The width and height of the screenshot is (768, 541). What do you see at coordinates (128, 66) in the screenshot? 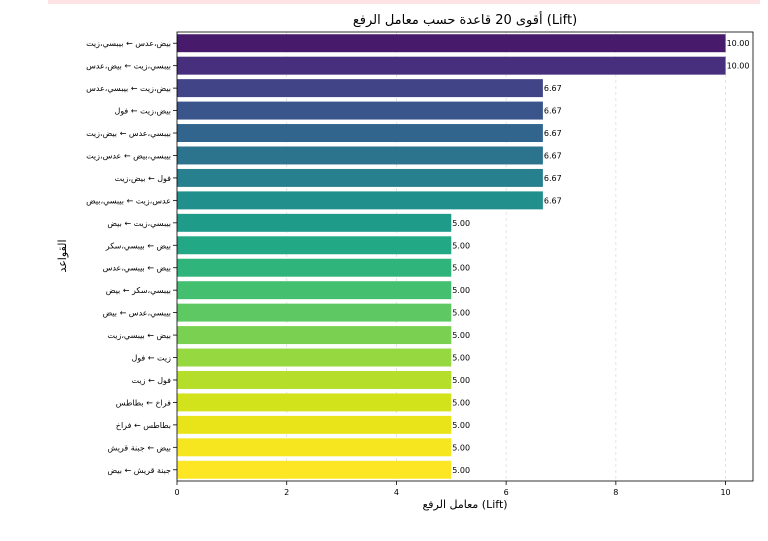
I see `y-category-label: بيبسي،زيت ← بيض،عدس` at bounding box center [128, 66].